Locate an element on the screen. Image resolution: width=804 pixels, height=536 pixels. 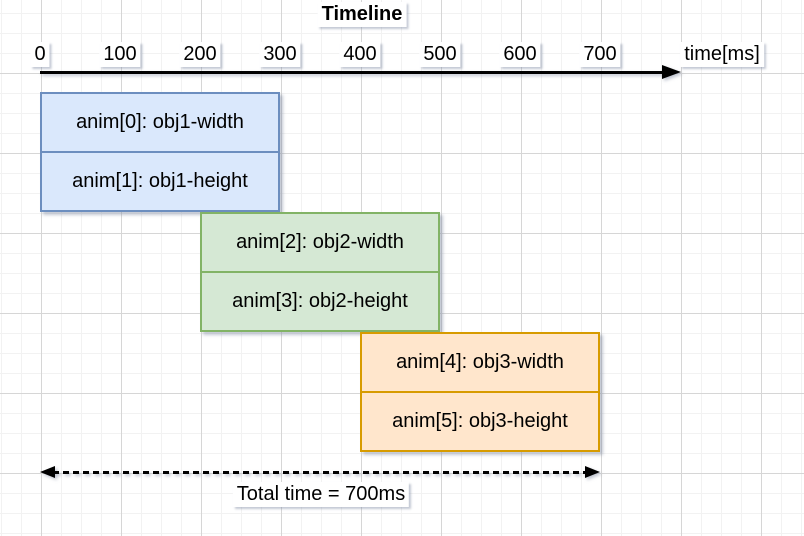
anim-row: anim[4]: obj3-width is located at coordinates (480, 363).